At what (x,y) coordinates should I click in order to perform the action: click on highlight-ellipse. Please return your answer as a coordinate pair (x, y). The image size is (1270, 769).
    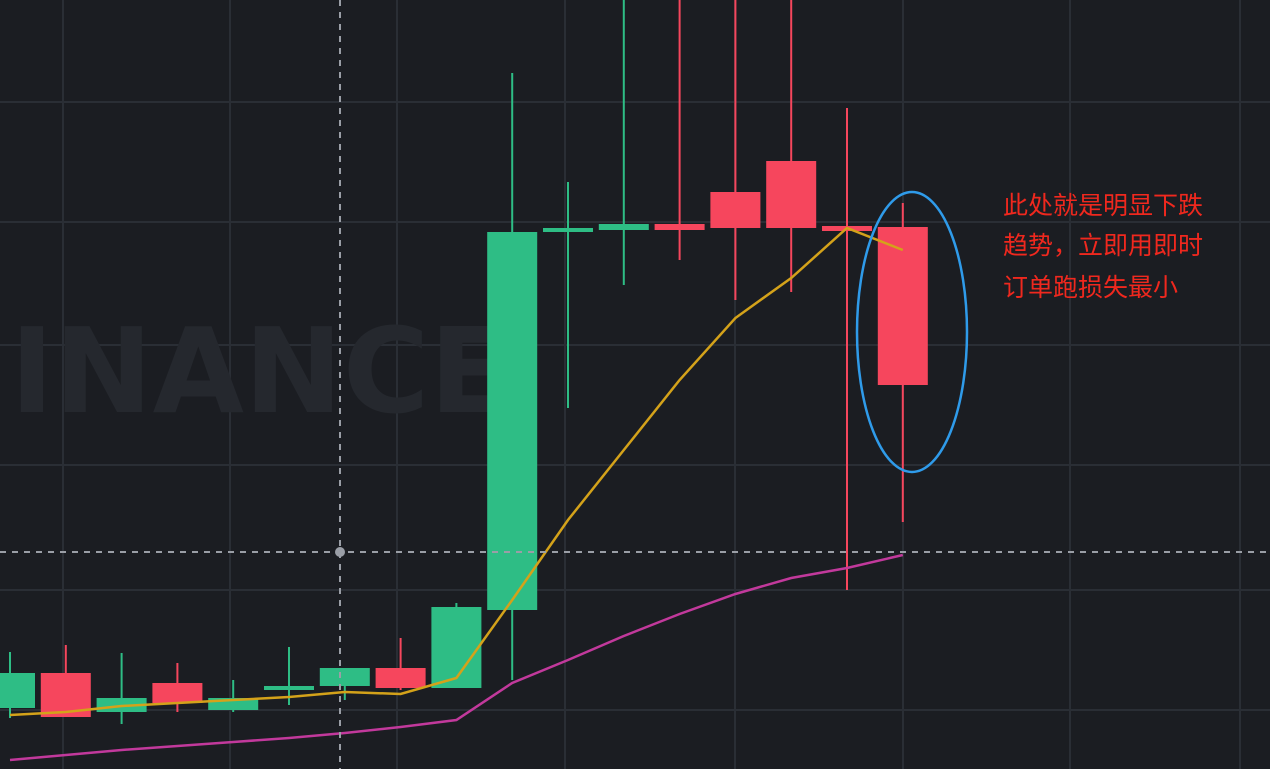
    Looking at the image, I should click on (912, 332).